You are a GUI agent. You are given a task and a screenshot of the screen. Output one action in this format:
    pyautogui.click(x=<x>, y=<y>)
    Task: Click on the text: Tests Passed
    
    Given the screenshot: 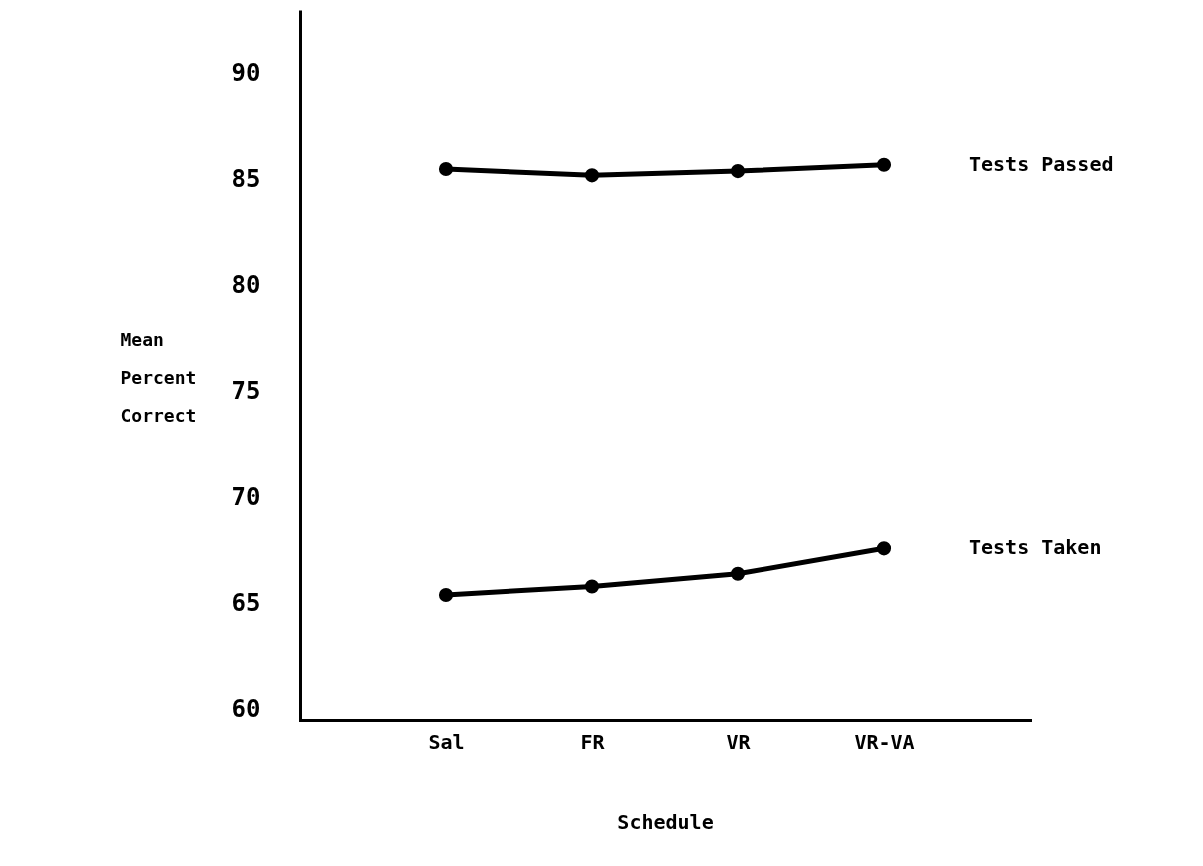 What is the action you would take?
    pyautogui.click(x=1041, y=163)
    